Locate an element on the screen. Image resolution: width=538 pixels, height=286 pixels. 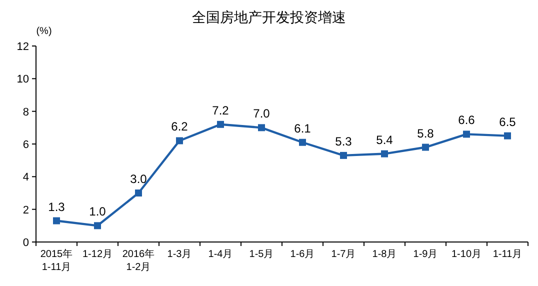
data-label: 7.2 is located at coordinates (221, 110).